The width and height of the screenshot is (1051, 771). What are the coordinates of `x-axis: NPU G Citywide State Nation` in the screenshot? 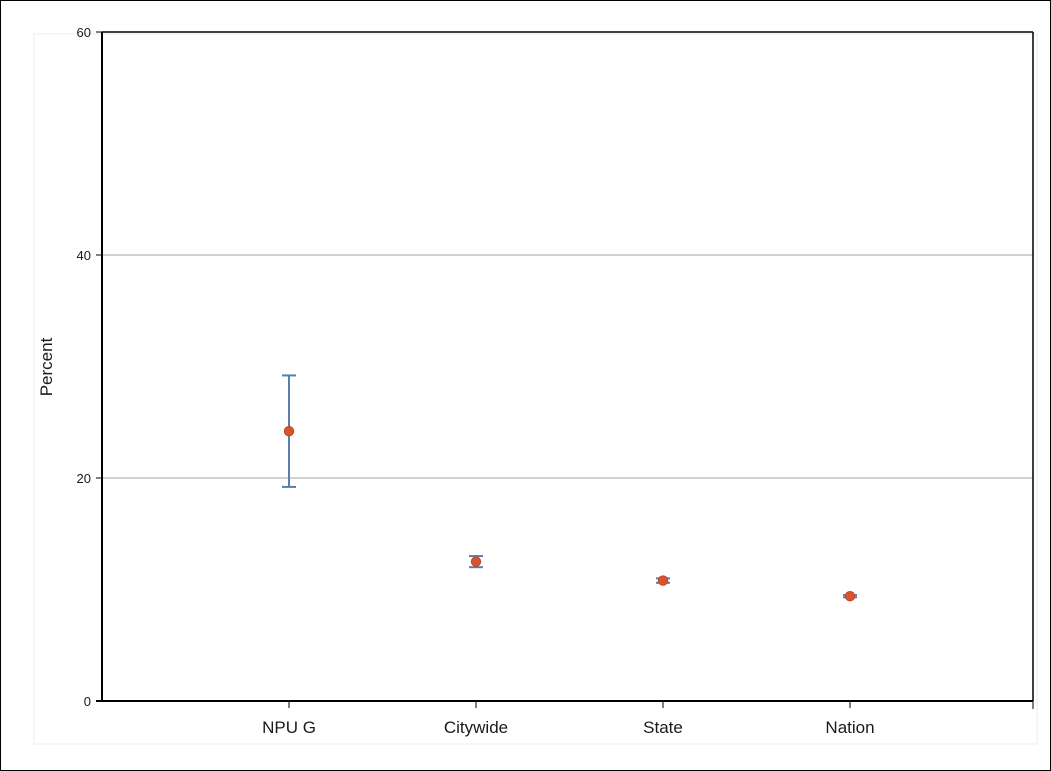 It's located at (565, 718).